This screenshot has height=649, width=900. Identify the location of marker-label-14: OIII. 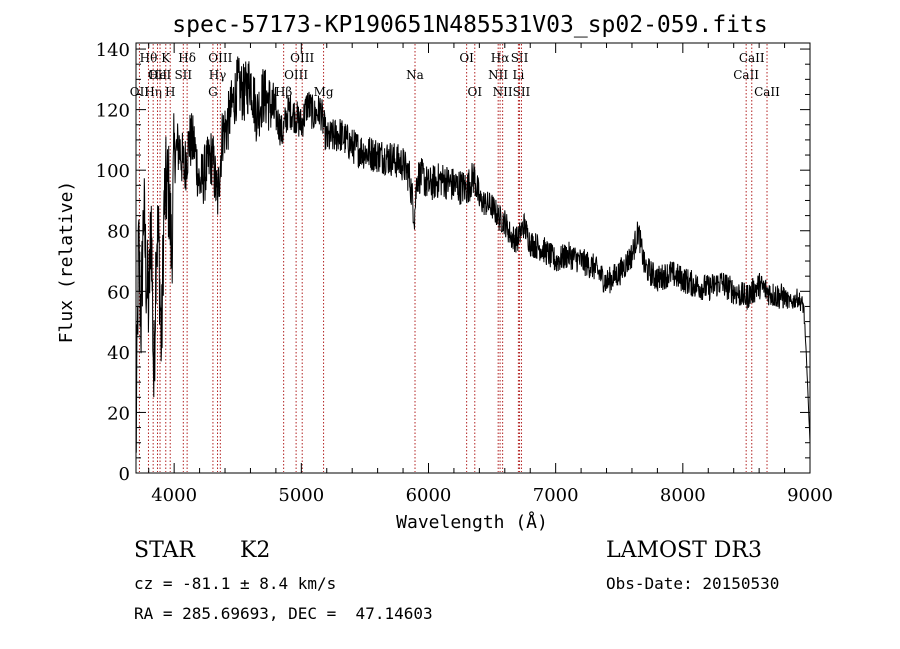
(302, 58).